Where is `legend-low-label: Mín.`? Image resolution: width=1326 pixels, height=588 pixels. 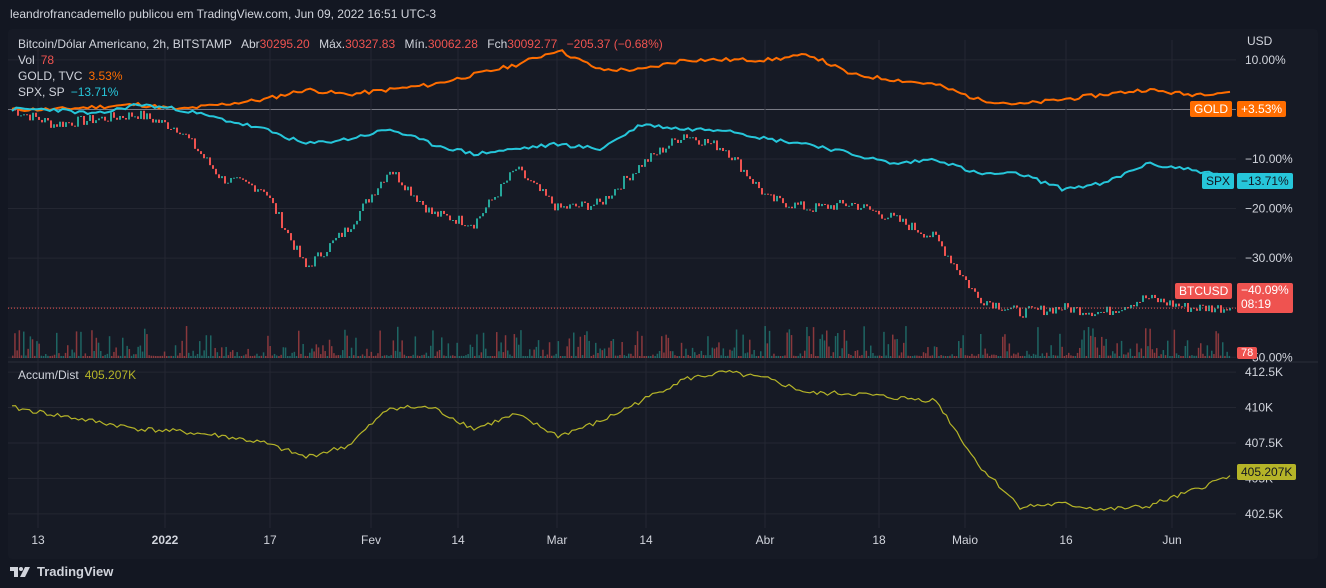
legend-low-label: Mín. is located at coordinates (416, 44).